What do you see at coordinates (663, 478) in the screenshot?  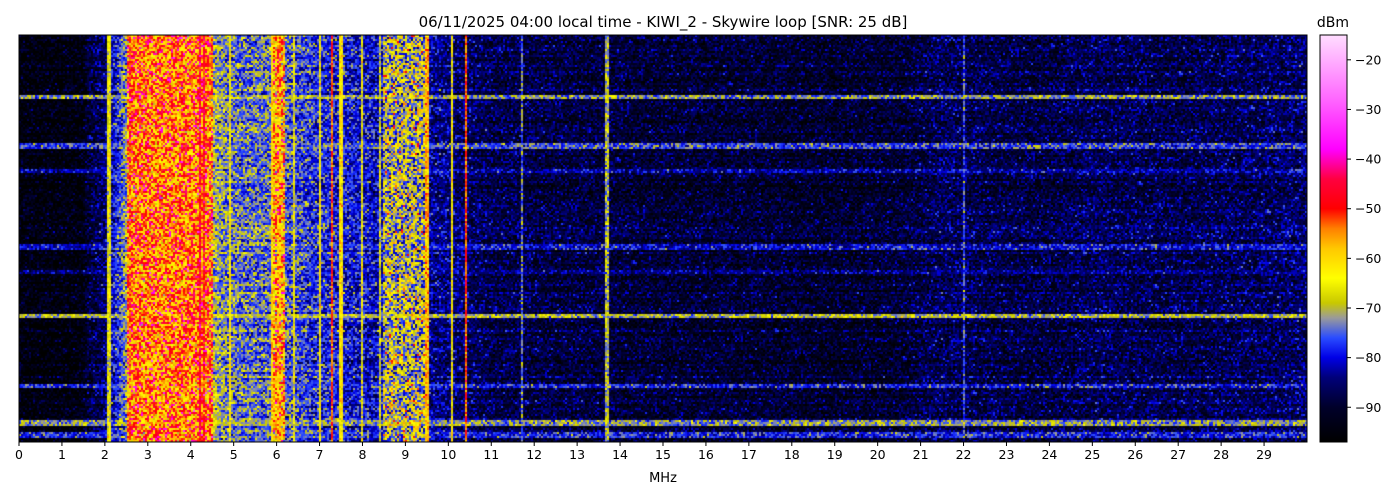 I see `x-axis-label: MHz` at bounding box center [663, 478].